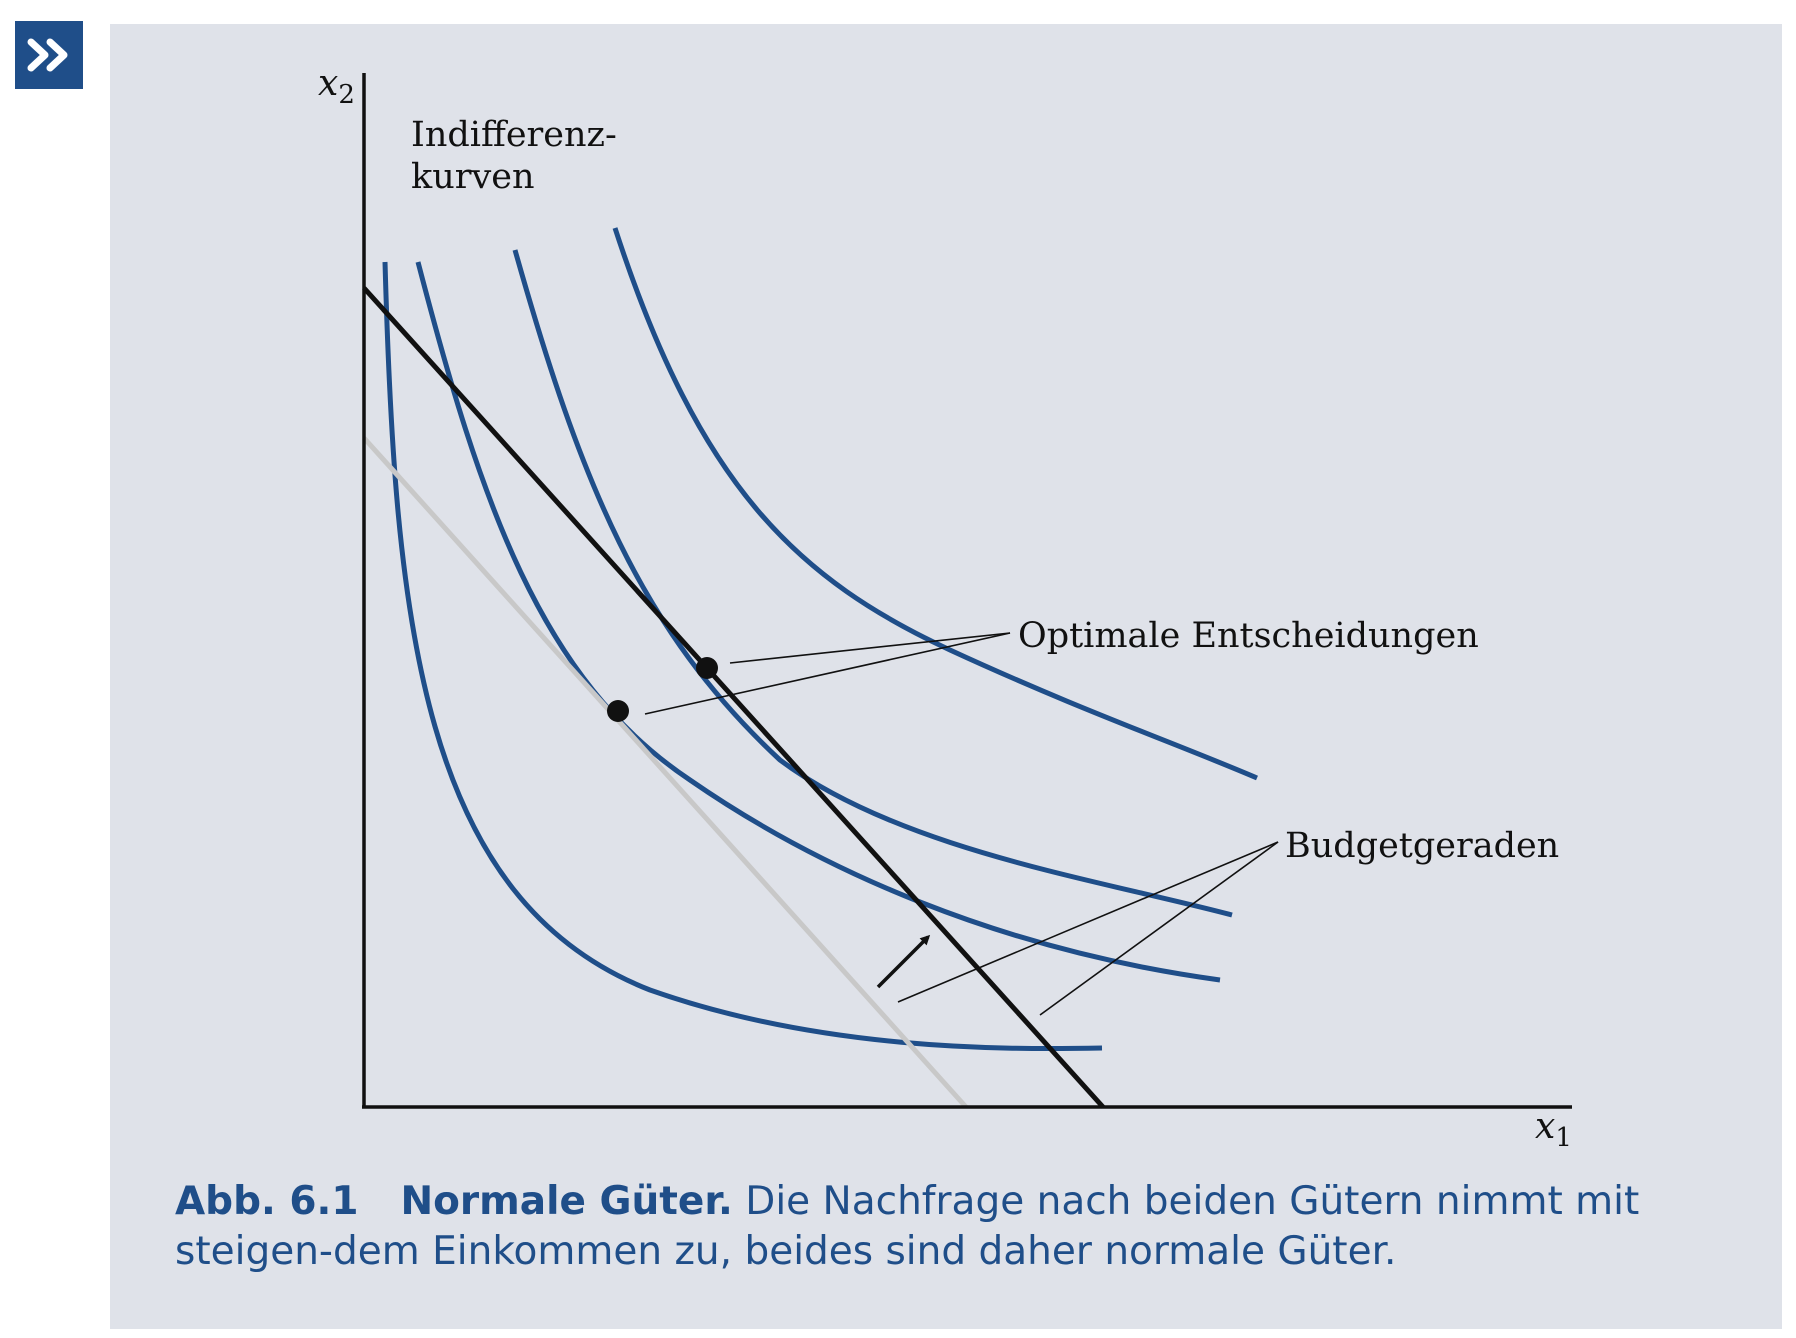 The width and height of the screenshot is (1796, 1338). I want to click on optimum-point-new, so click(707, 668).